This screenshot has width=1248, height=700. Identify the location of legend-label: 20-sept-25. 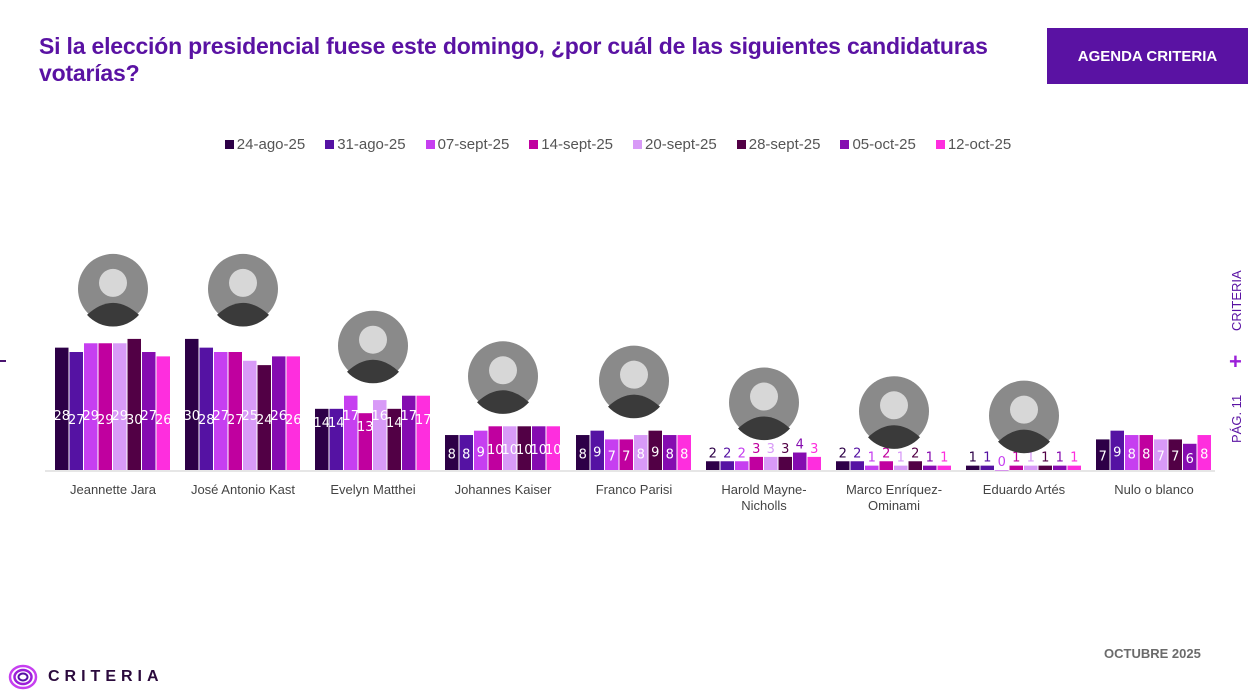
(681, 144).